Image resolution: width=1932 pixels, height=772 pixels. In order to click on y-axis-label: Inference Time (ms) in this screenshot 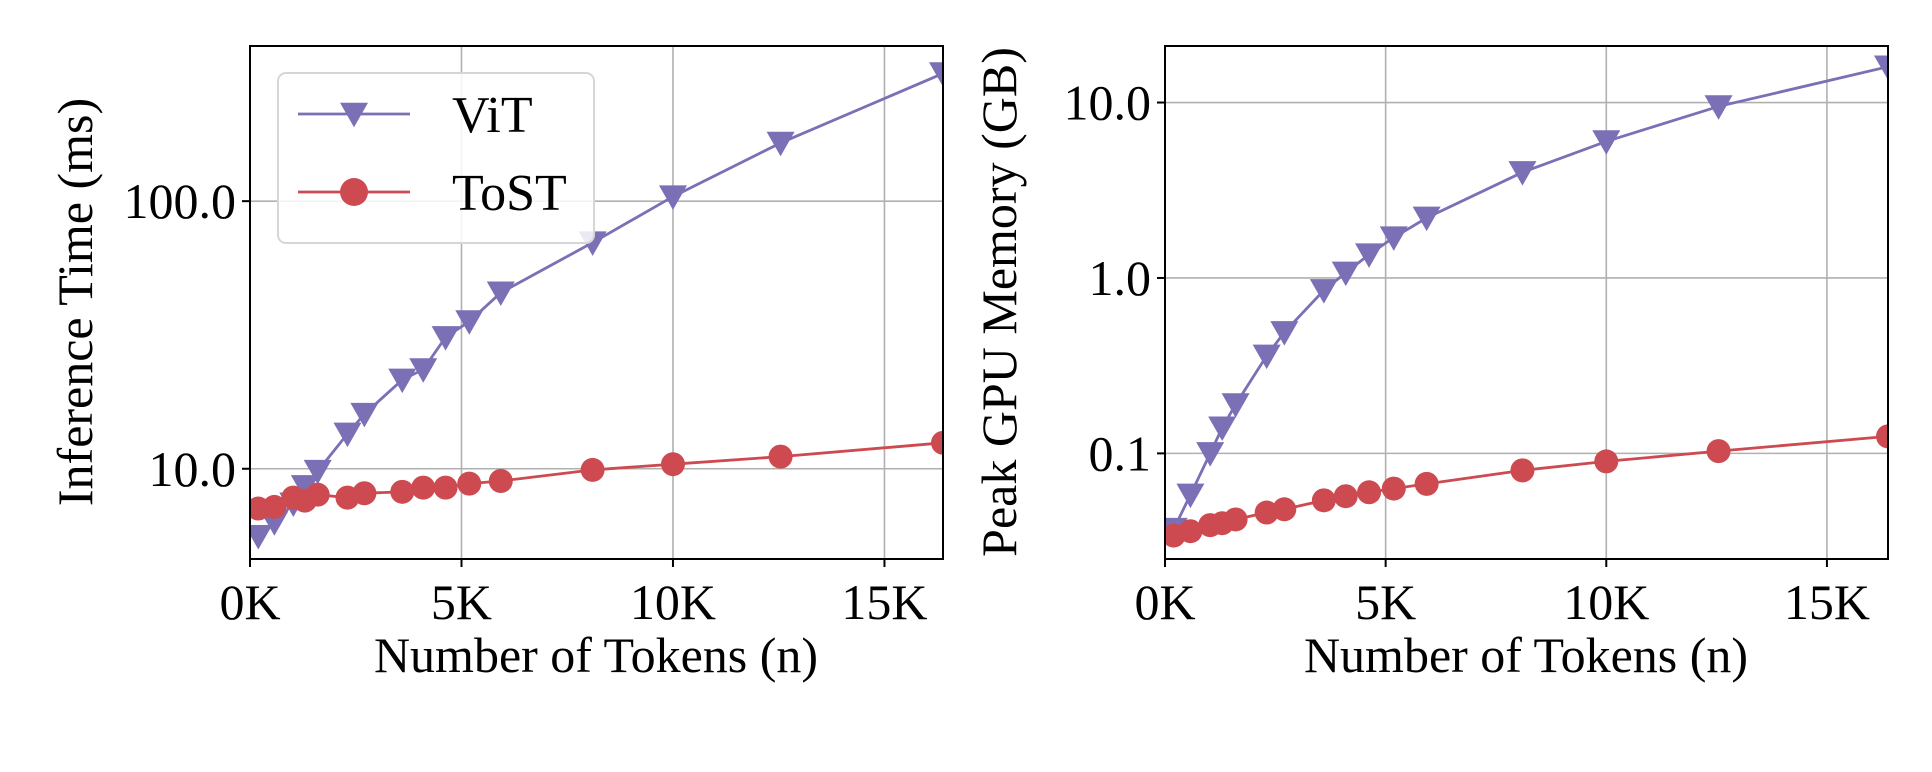, I will do `click(75, 302)`.